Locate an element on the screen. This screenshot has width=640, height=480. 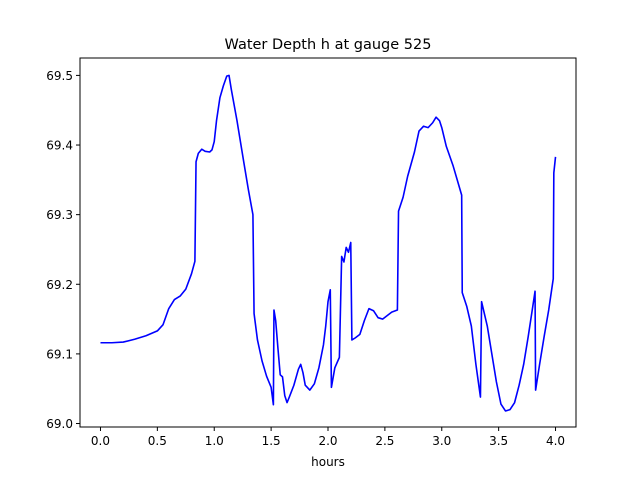
x-tick-label: 4.0 is located at coordinates (555, 441).